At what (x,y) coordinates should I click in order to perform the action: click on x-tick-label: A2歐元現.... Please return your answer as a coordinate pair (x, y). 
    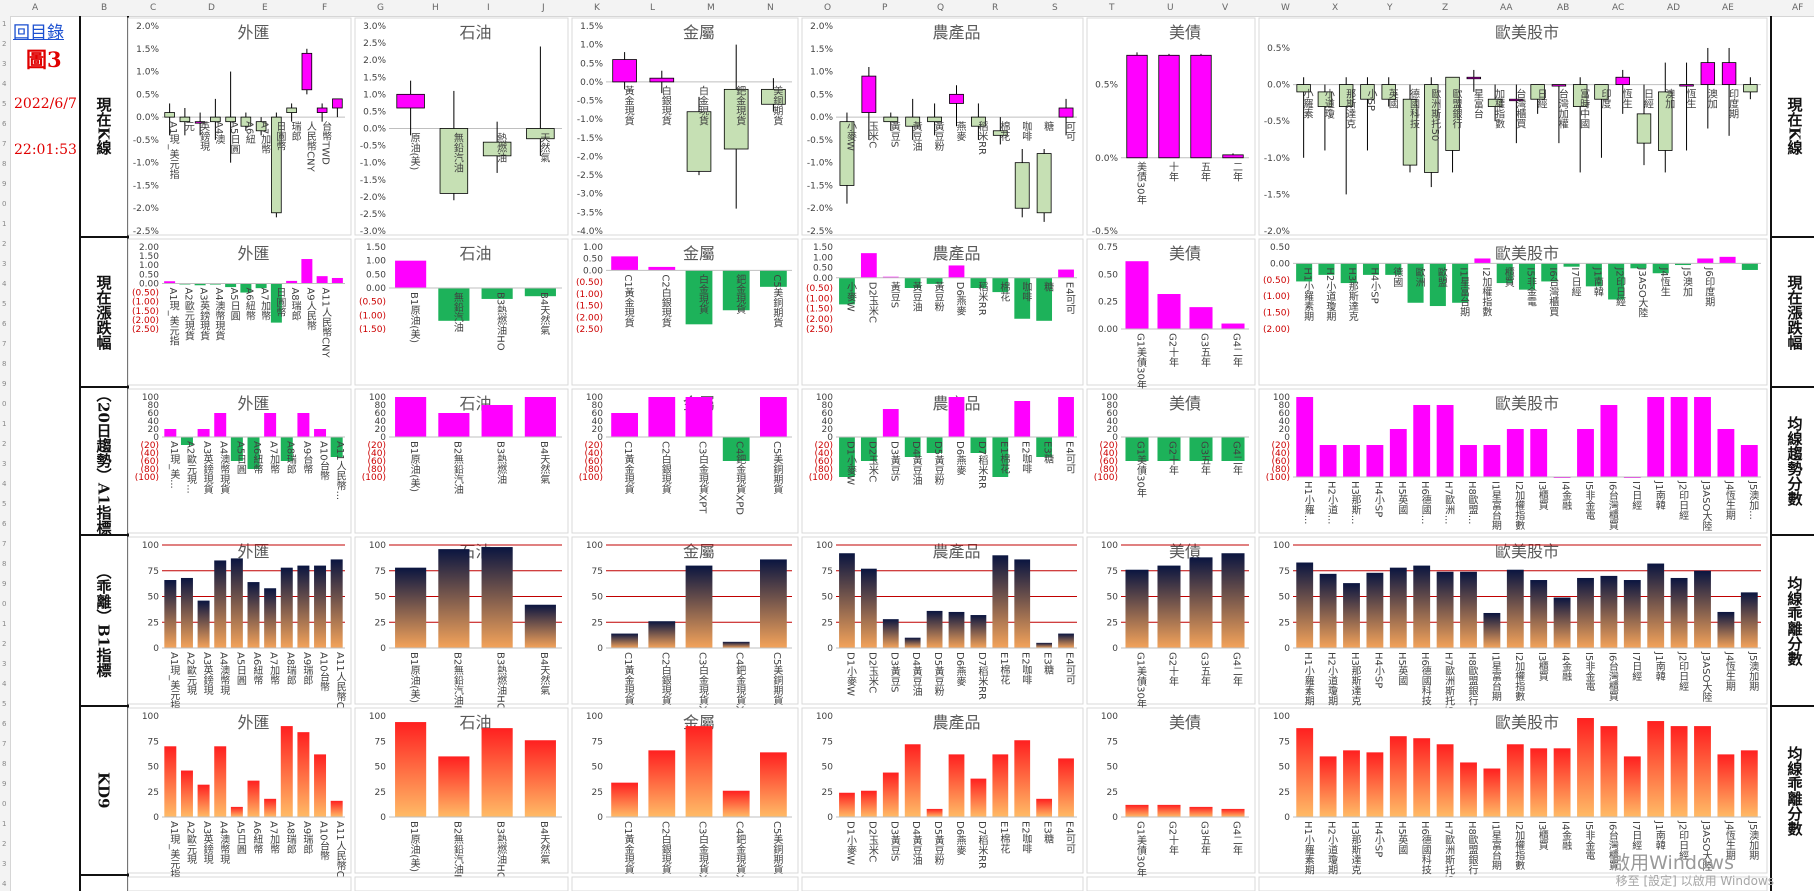
    Looking at the image, I should click on (190, 467).